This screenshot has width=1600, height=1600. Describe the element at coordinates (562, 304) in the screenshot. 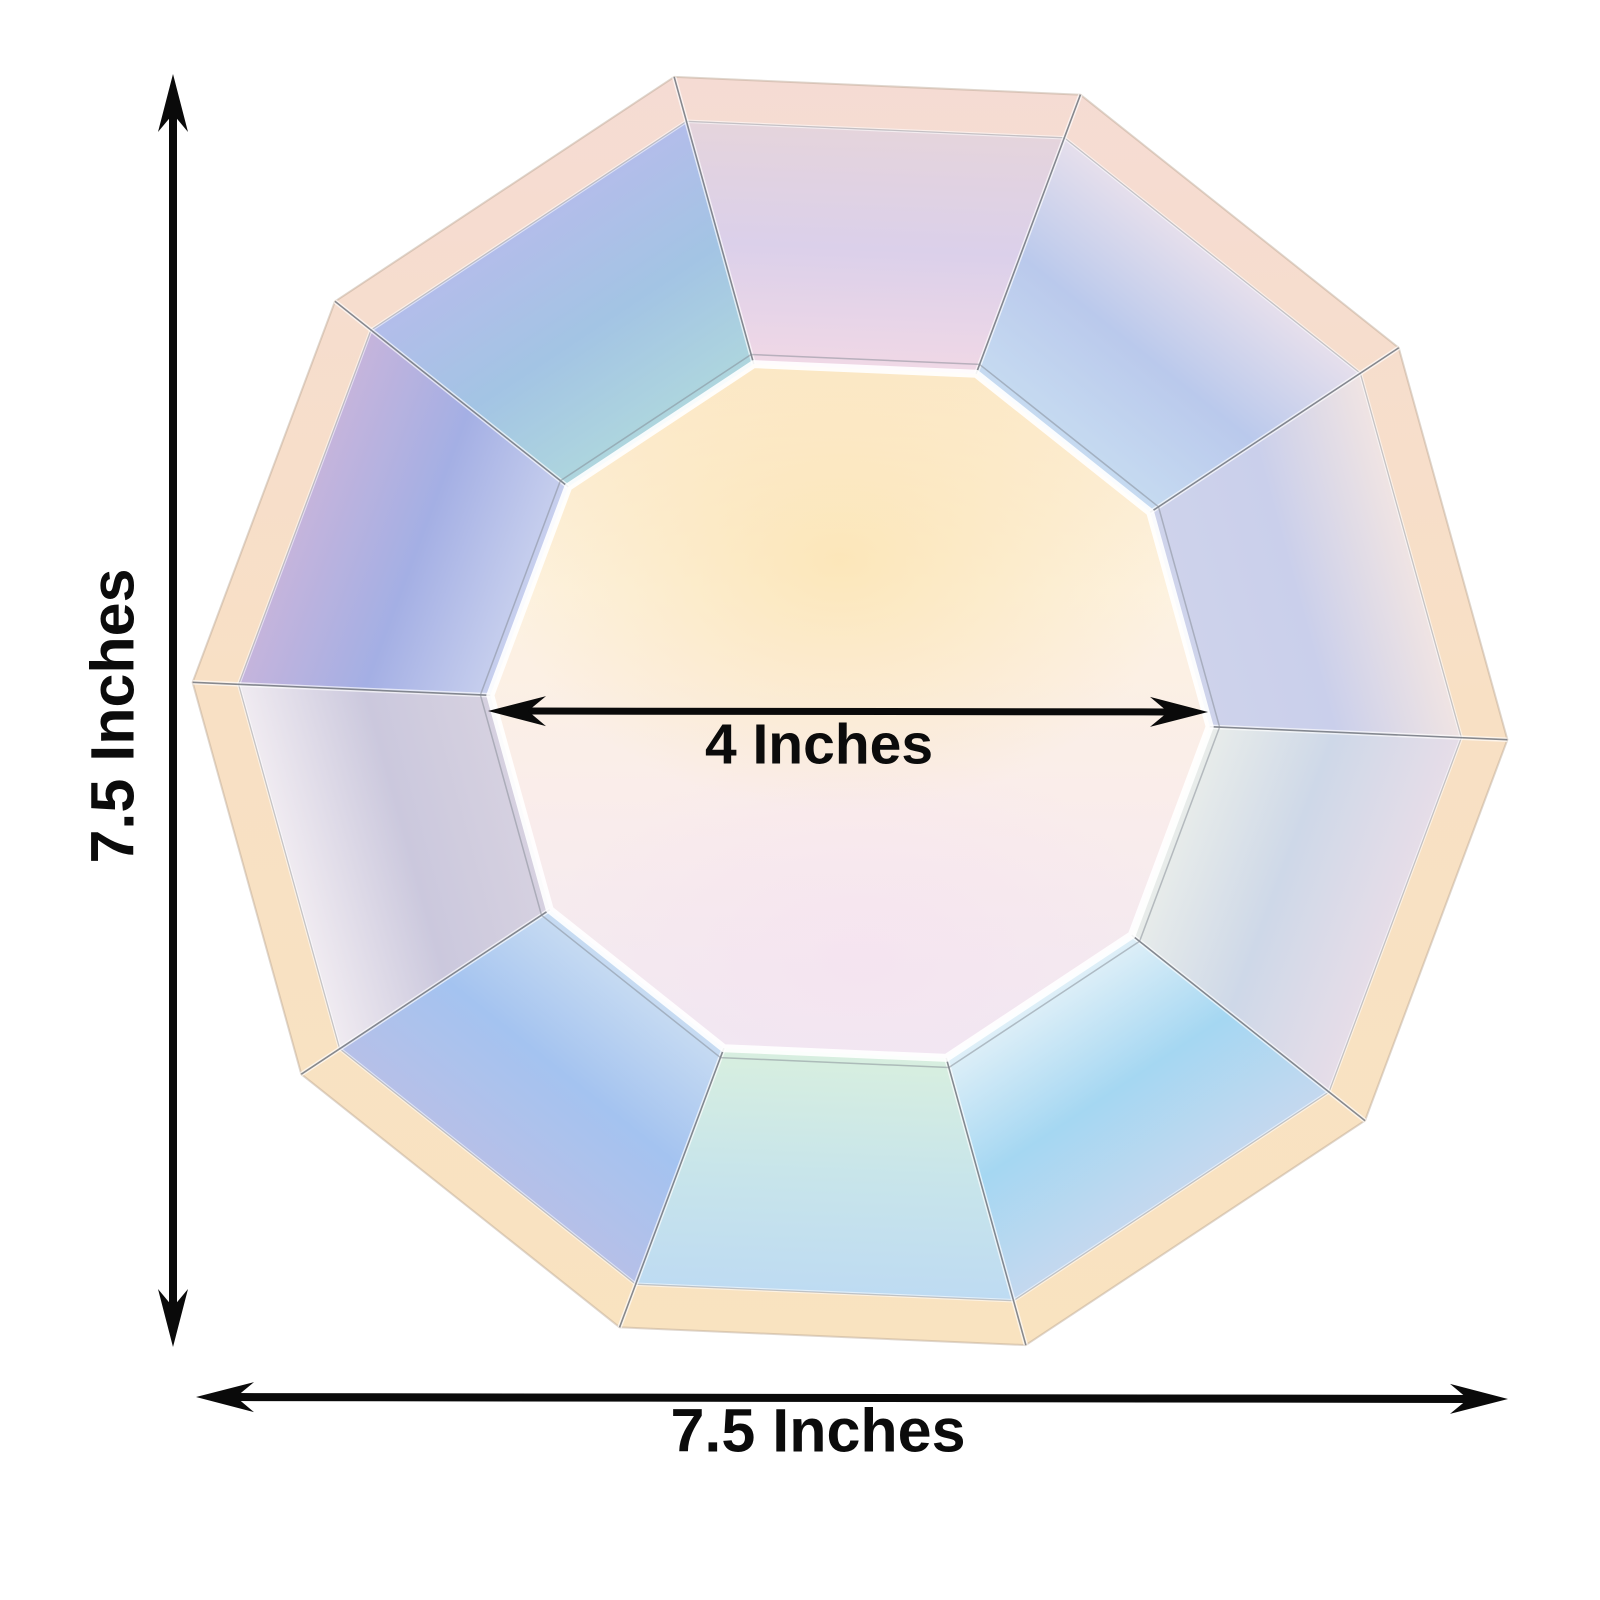

I see `plate-facet-top-left` at that location.